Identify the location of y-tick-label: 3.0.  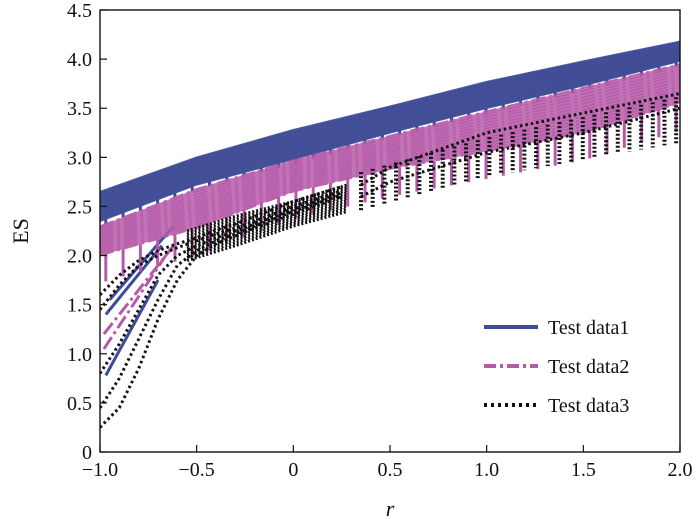
(79, 158).